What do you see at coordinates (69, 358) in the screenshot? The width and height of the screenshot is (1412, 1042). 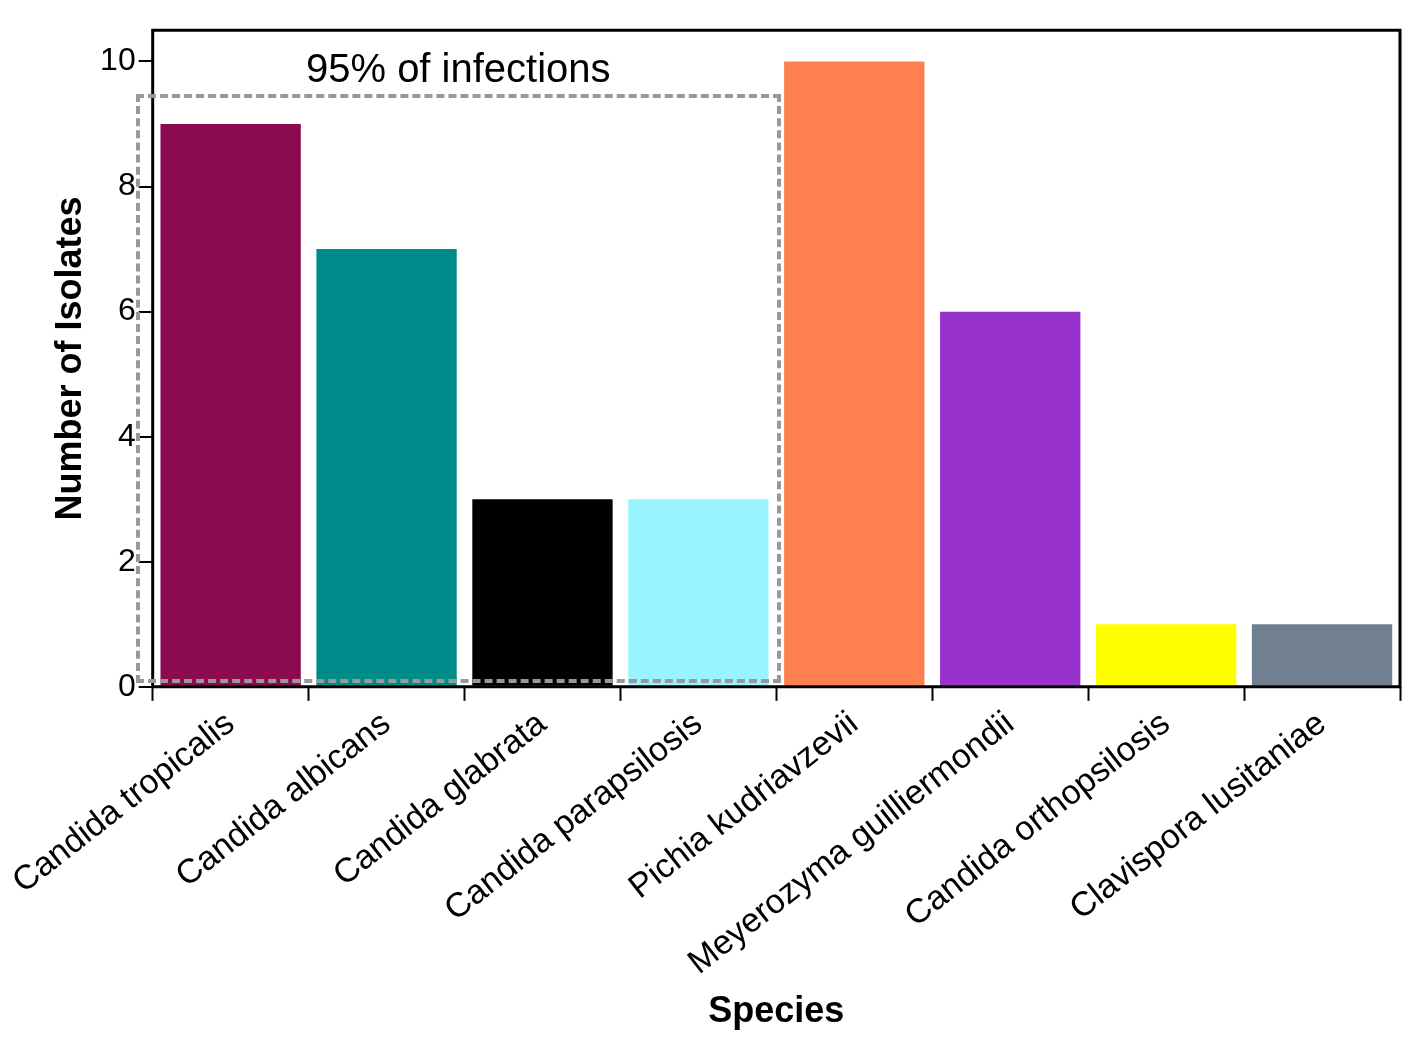 I see `y-axis-title: Number of Isolates` at bounding box center [69, 358].